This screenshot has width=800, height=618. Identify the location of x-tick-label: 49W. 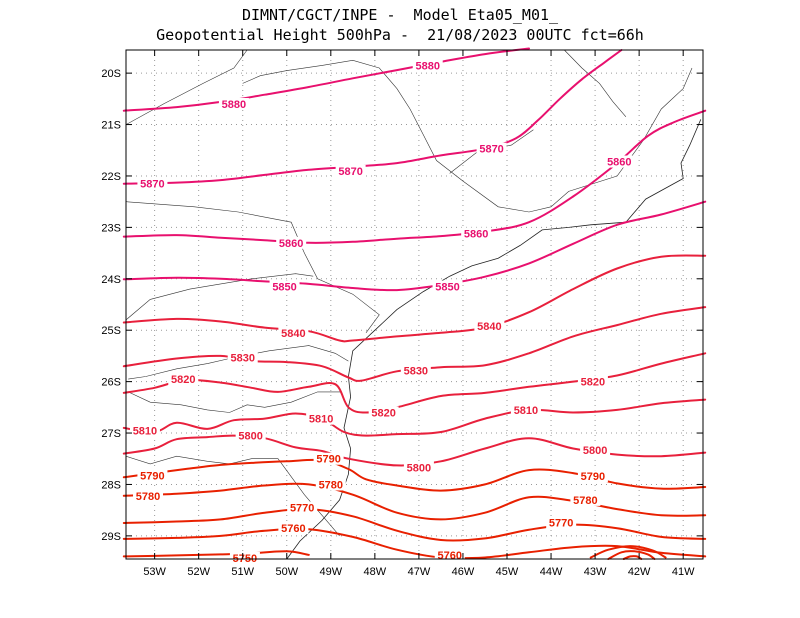
(331, 572).